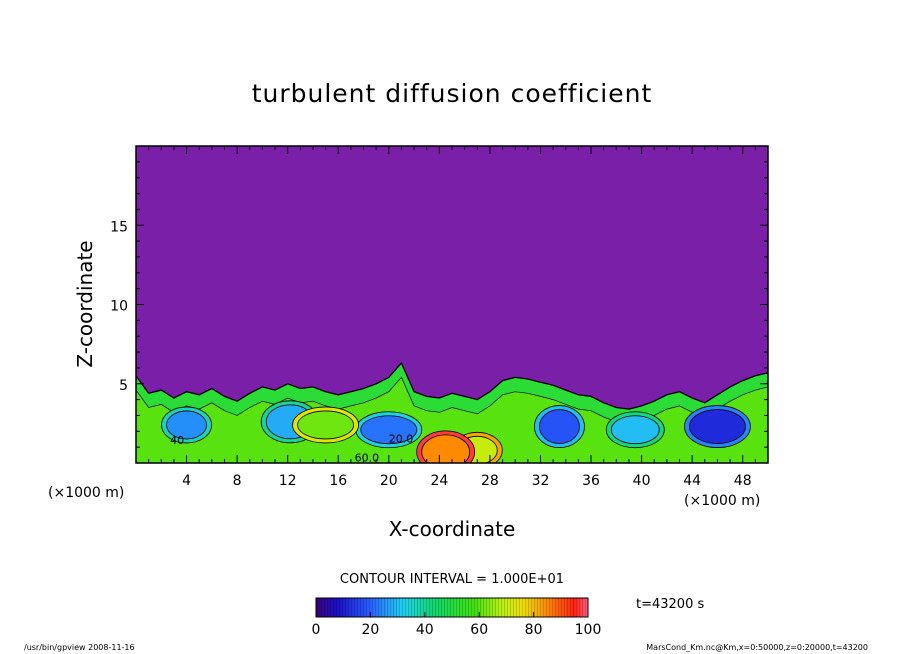 The height and width of the screenshot is (654, 904). What do you see at coordinates (79, 647) in the screenshot?
I see `footer-left: /usr/bin/gpview 2008-11-16` at bounding box center [79, 647].